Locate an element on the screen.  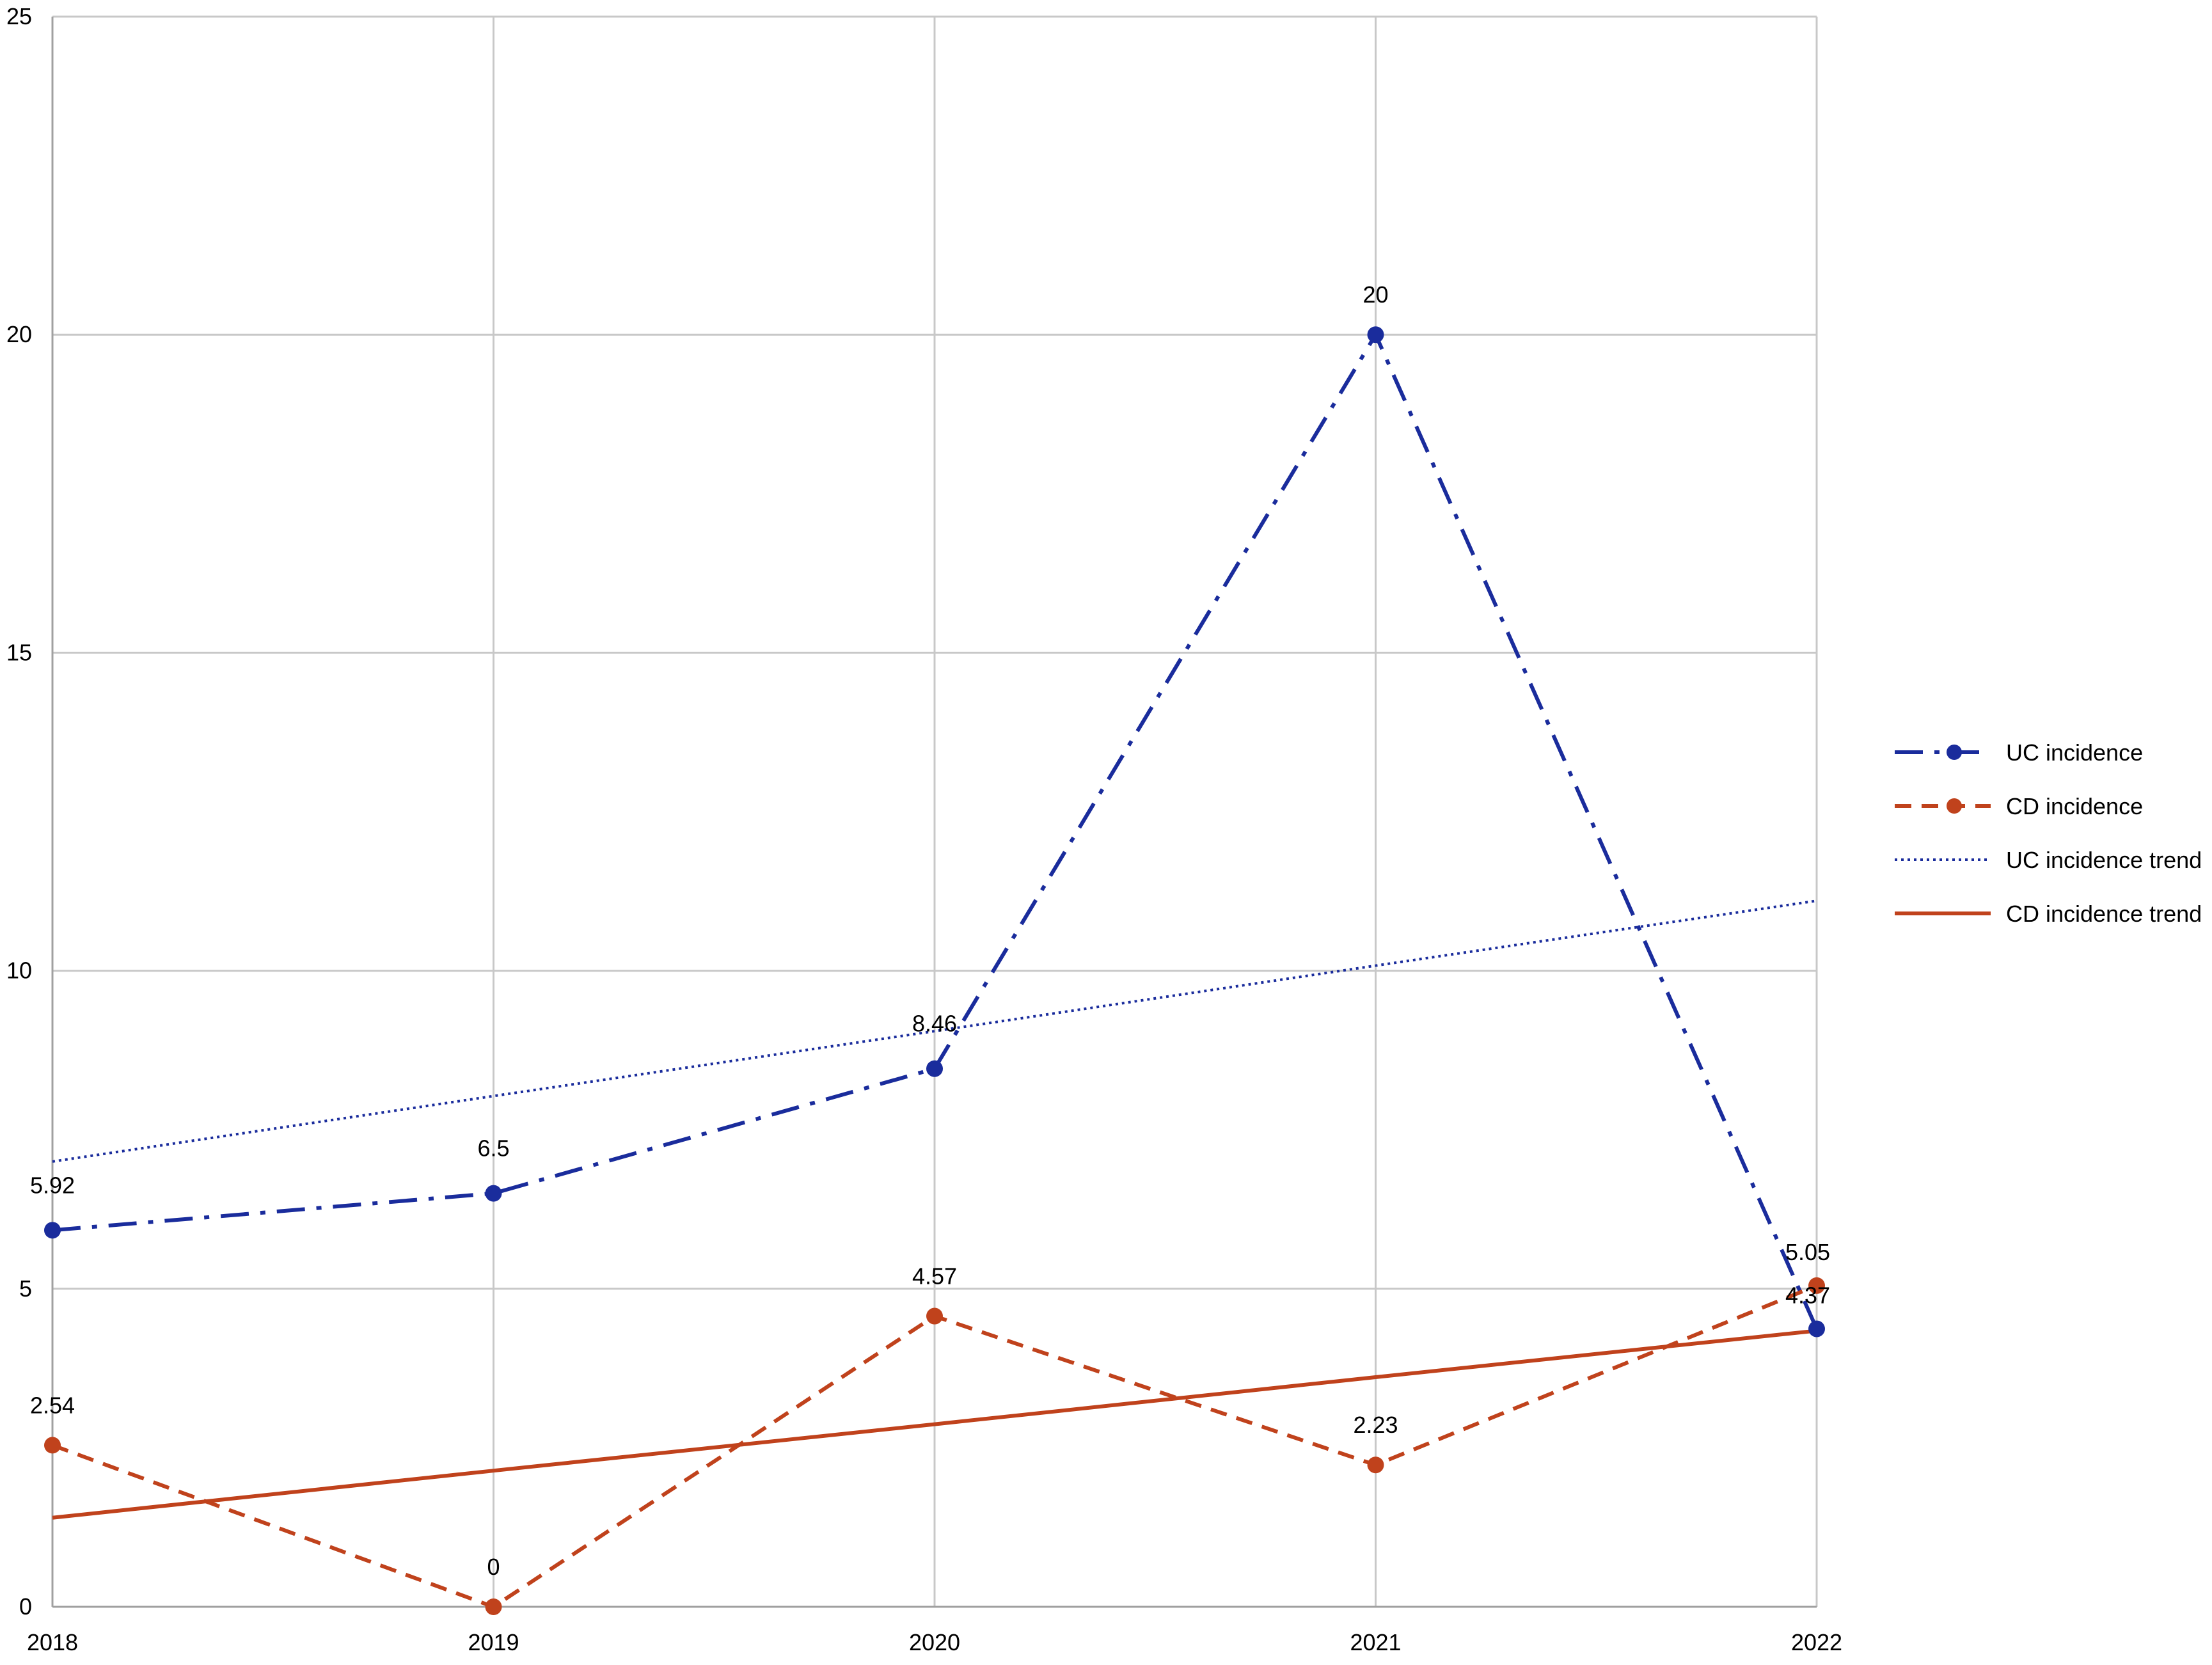
data-label-uc-incidence: 8.46 is located at coordinates (934, 1024).